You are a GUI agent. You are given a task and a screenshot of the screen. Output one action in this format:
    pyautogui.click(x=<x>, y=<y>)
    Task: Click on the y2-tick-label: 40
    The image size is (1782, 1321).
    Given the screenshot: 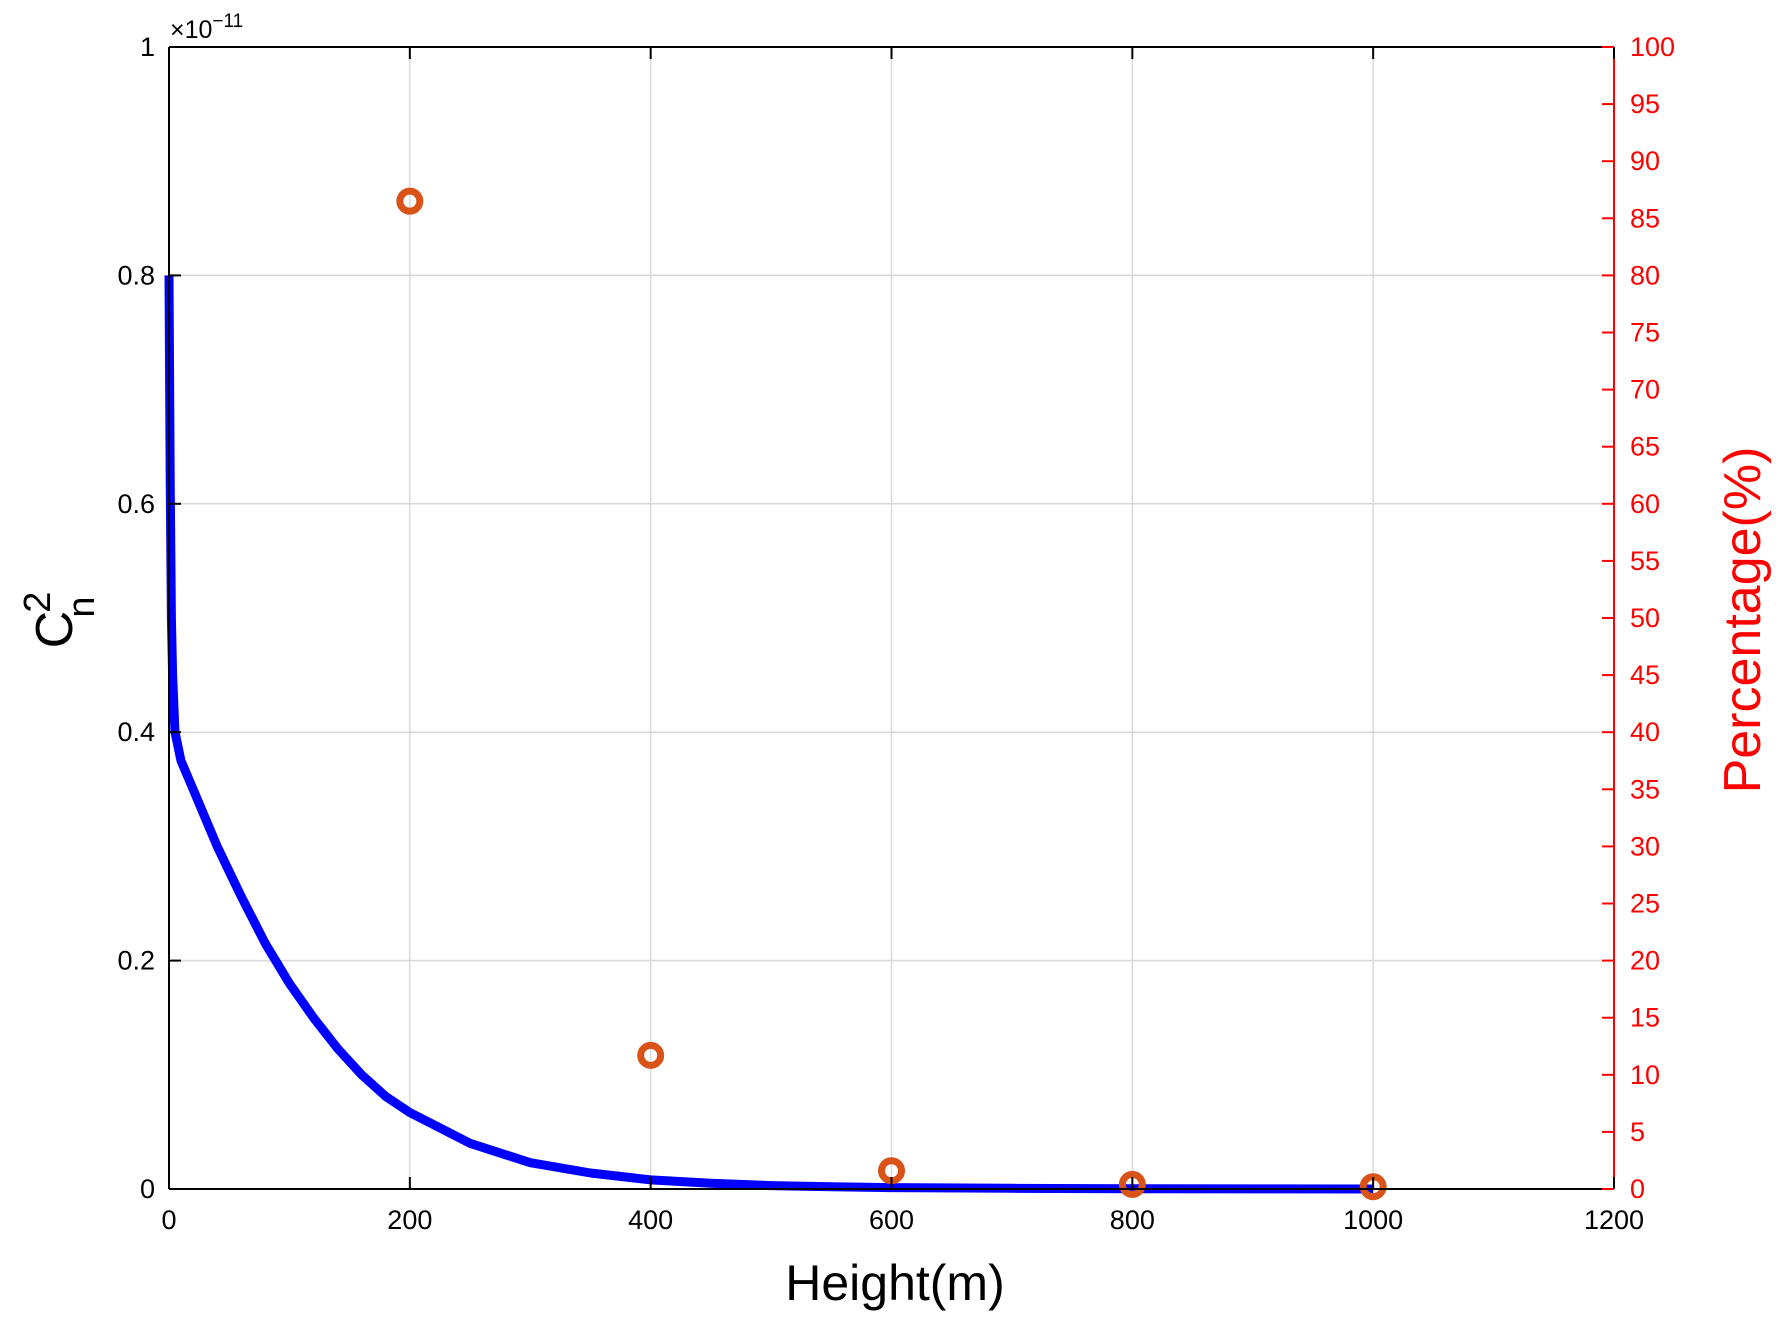 What is the action you would take?
    pyautogui.click(x=1645, y=732)
    